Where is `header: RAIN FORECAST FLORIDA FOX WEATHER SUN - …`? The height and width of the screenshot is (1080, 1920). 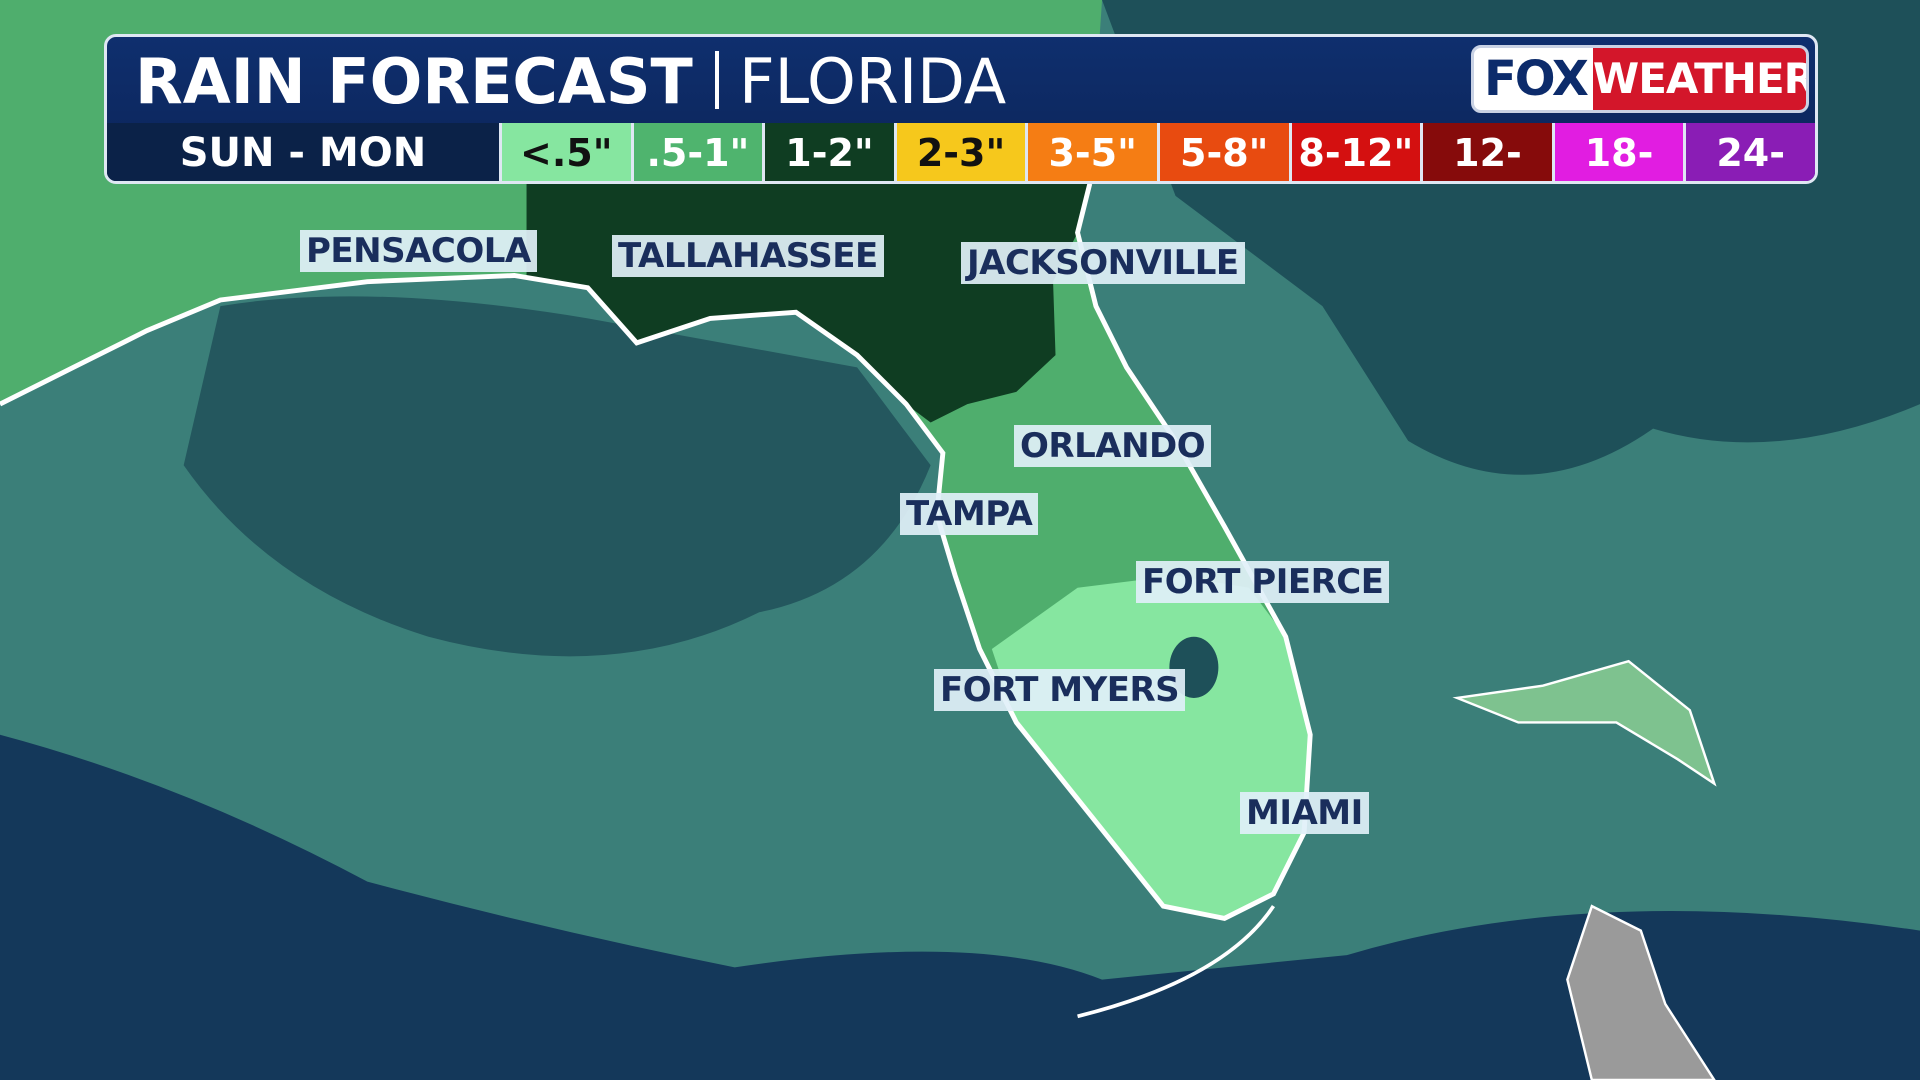
header: RAIN FORECAST FLORIDA FOX WEATHER SUN - … is located at coordinates (961, 109).